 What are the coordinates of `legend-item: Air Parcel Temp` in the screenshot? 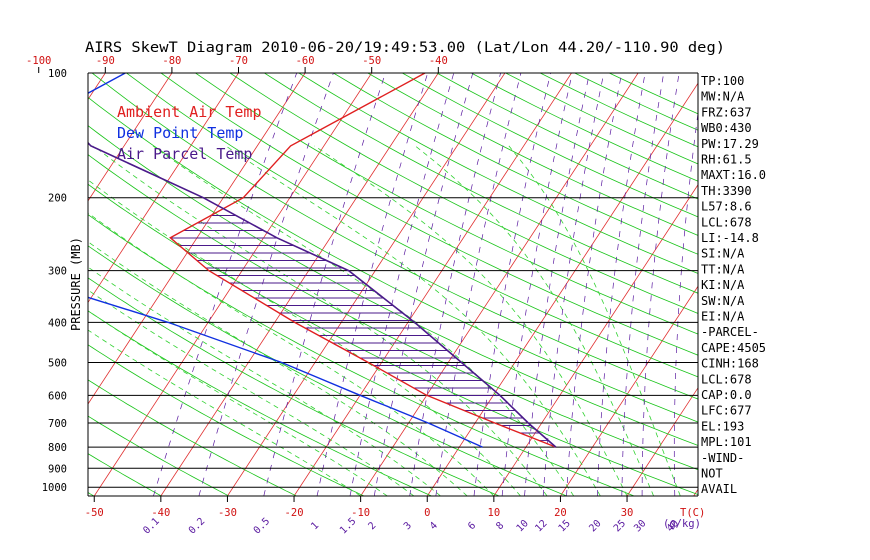 It's located at (184, 154).